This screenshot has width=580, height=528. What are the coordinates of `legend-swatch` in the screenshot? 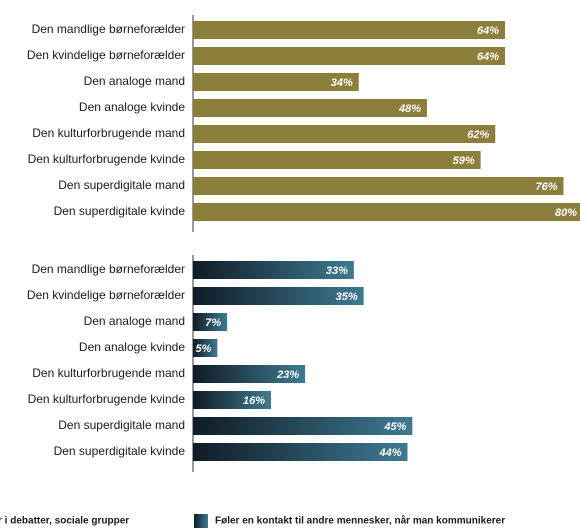 It's located at (201, 521).